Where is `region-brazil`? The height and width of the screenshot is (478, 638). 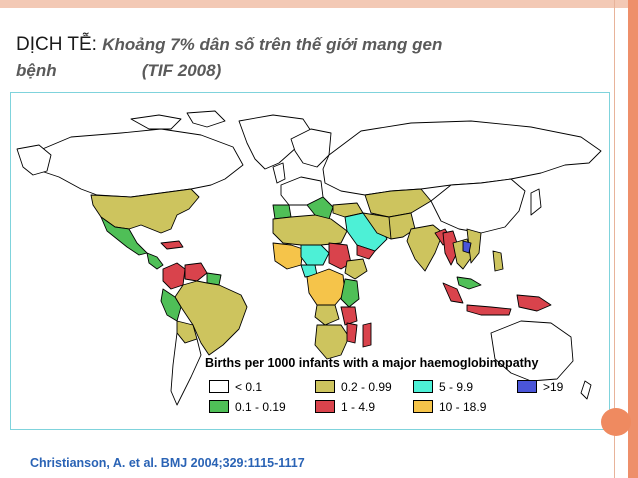 region-brazil is located at coordinates (211, 318).